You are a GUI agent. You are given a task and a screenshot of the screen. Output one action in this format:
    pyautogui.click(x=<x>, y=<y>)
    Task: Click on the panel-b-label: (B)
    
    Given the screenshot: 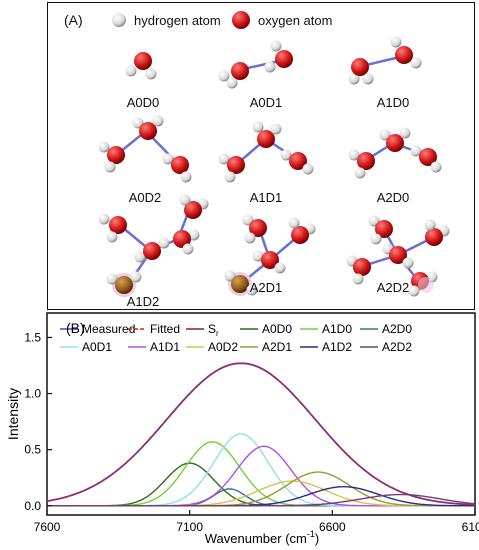 What is the action you would take?
    pyautogui.click(x=75, y=328)
    